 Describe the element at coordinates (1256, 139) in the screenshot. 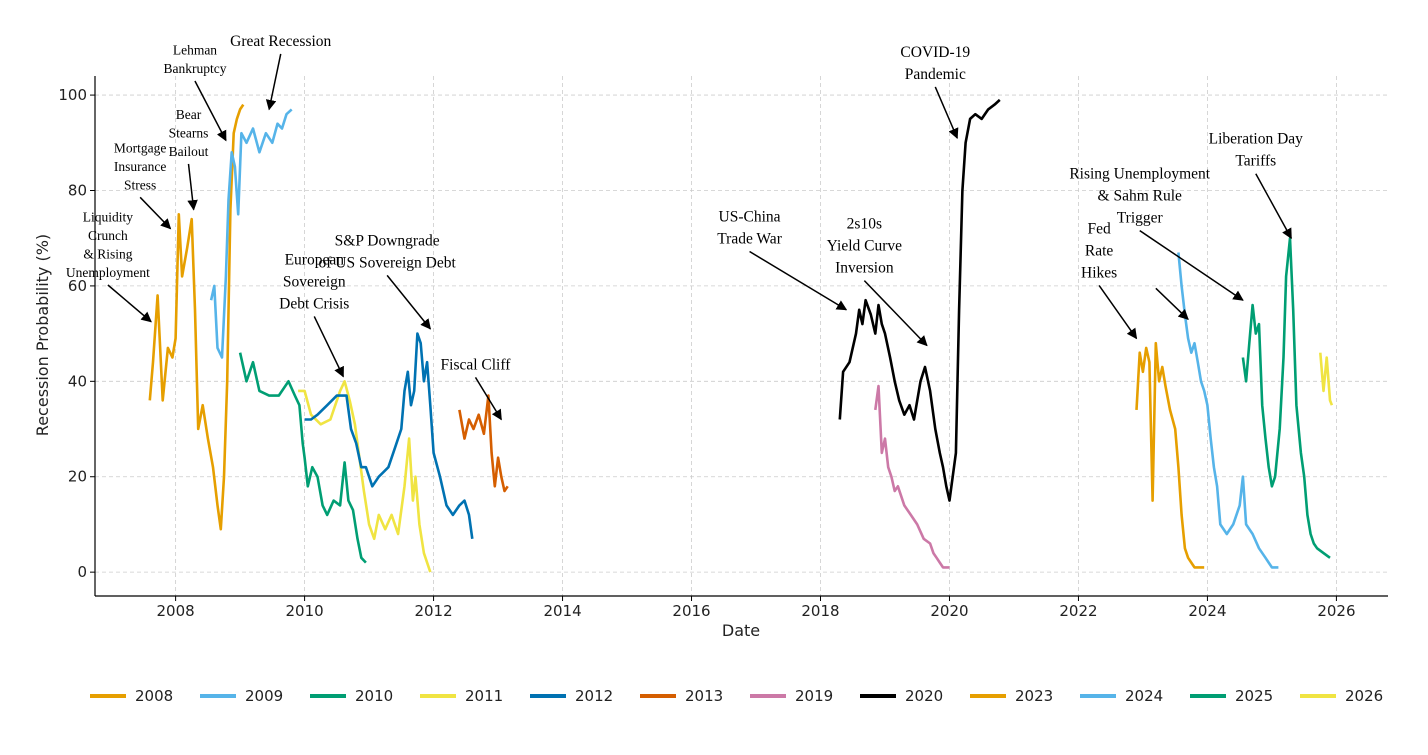

I see `annotation-text: Liberation Day` at that location.